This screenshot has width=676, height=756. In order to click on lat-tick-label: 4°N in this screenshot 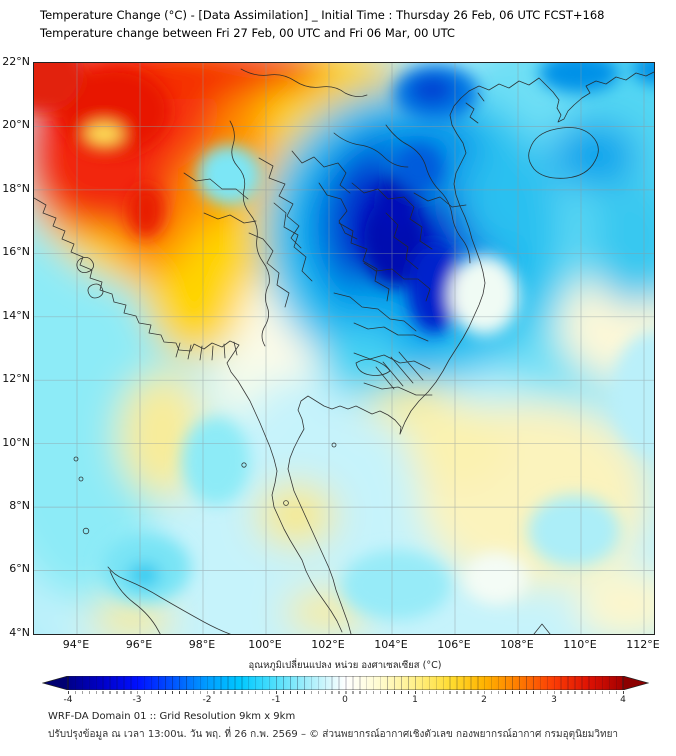, I will do `click(19, 632)`.